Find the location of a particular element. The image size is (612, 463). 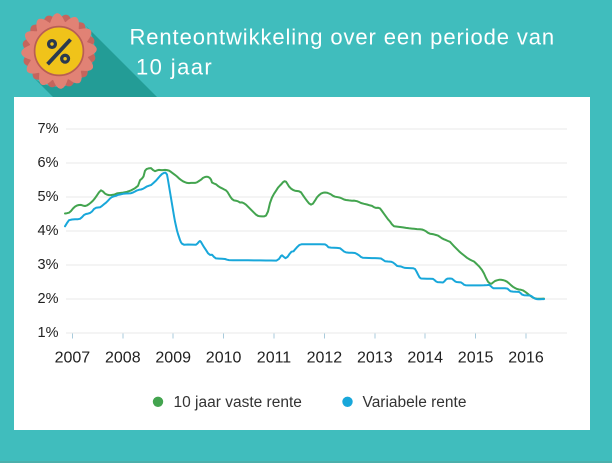

svg-text: 6% is located at coordinates (48, 163).